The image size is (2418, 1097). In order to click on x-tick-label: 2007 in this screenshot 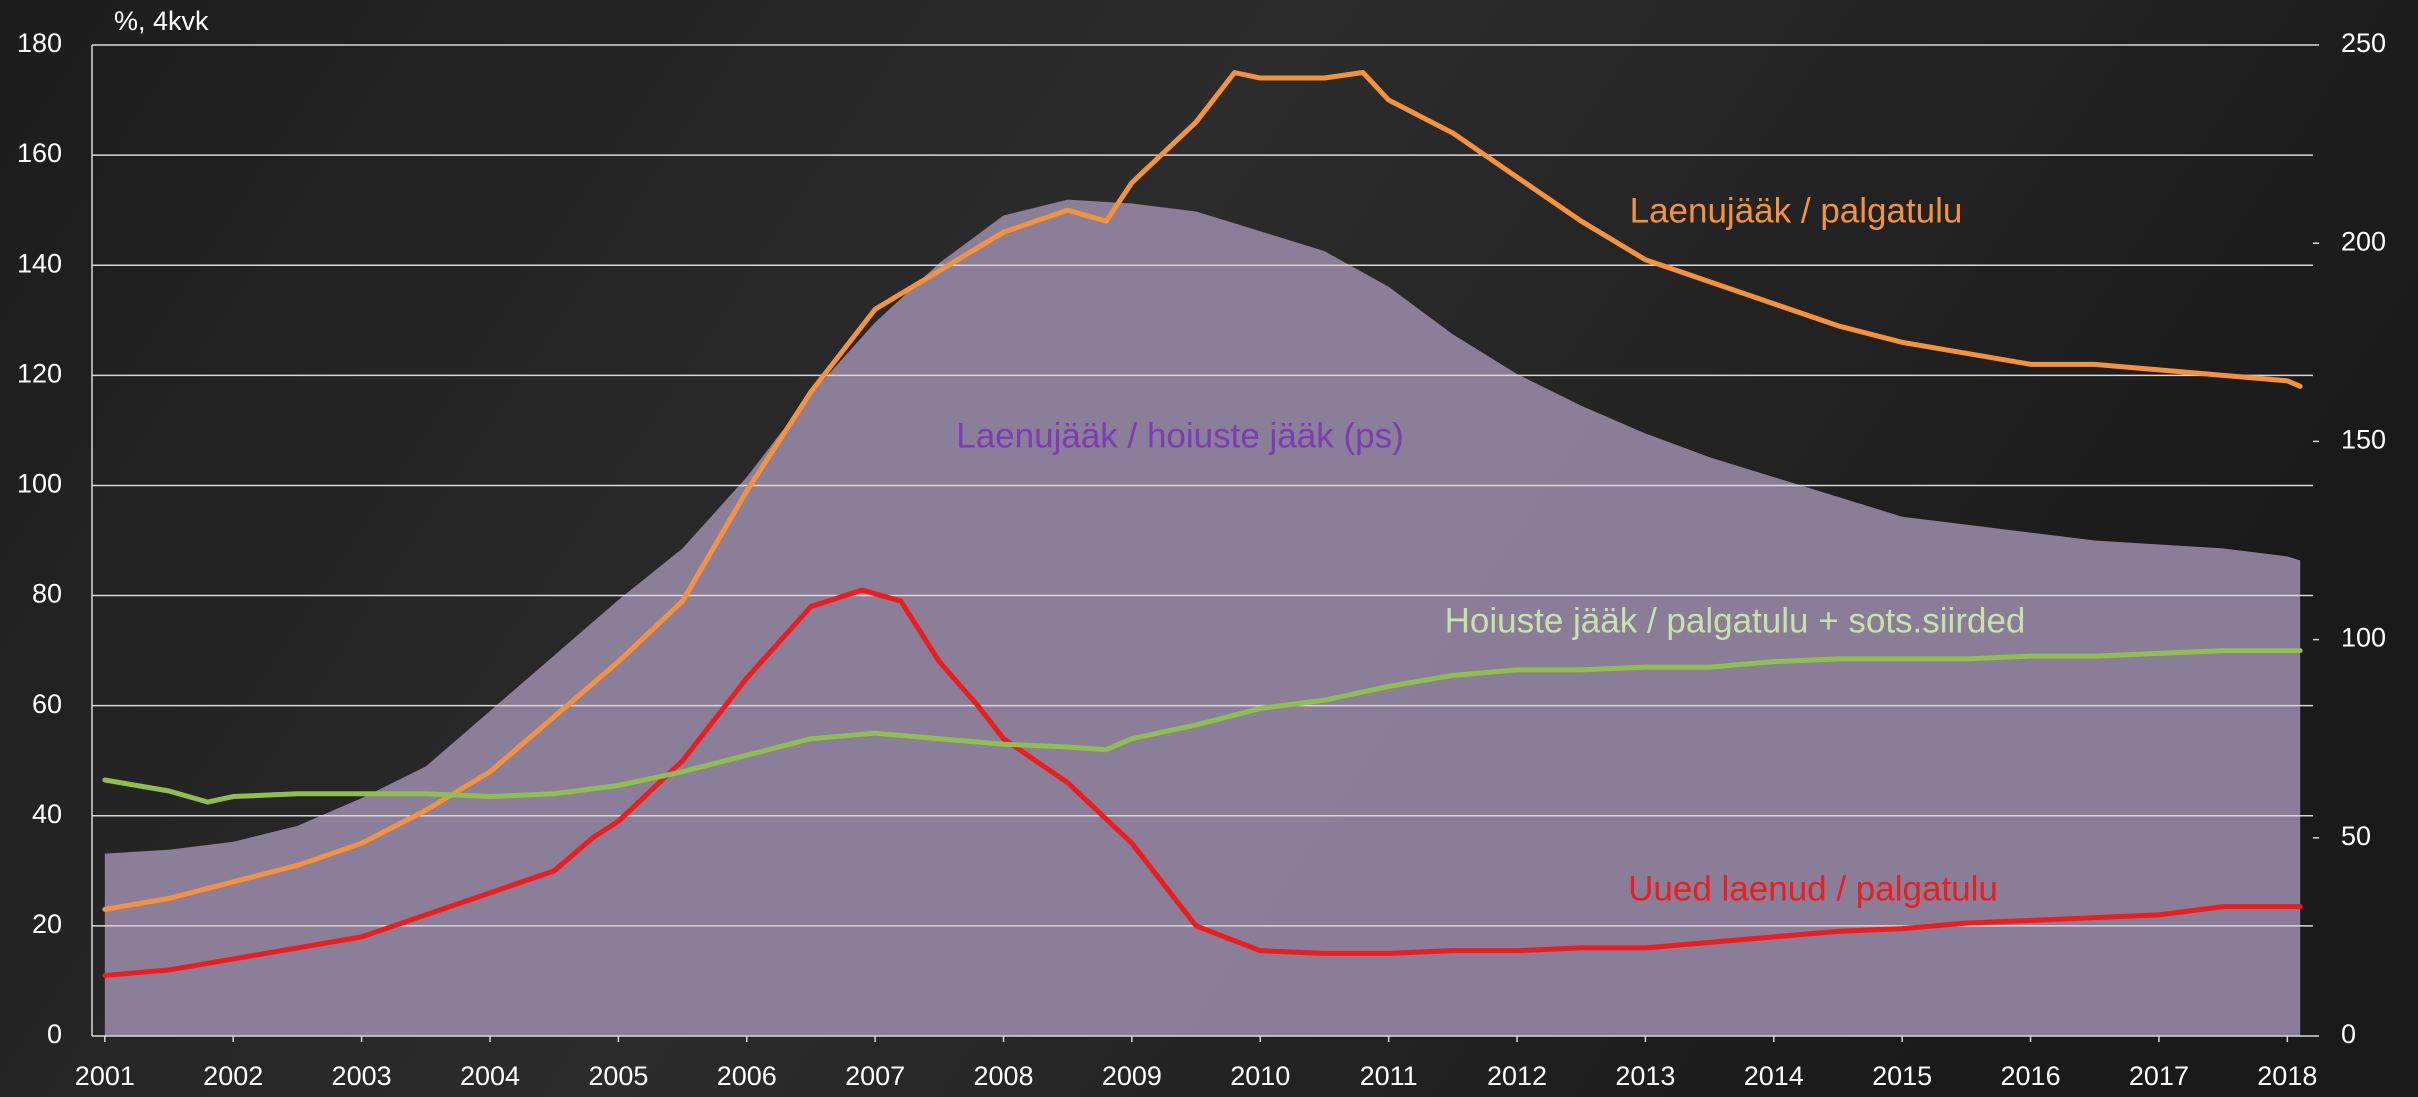, I will do `click(875, 1076)`.